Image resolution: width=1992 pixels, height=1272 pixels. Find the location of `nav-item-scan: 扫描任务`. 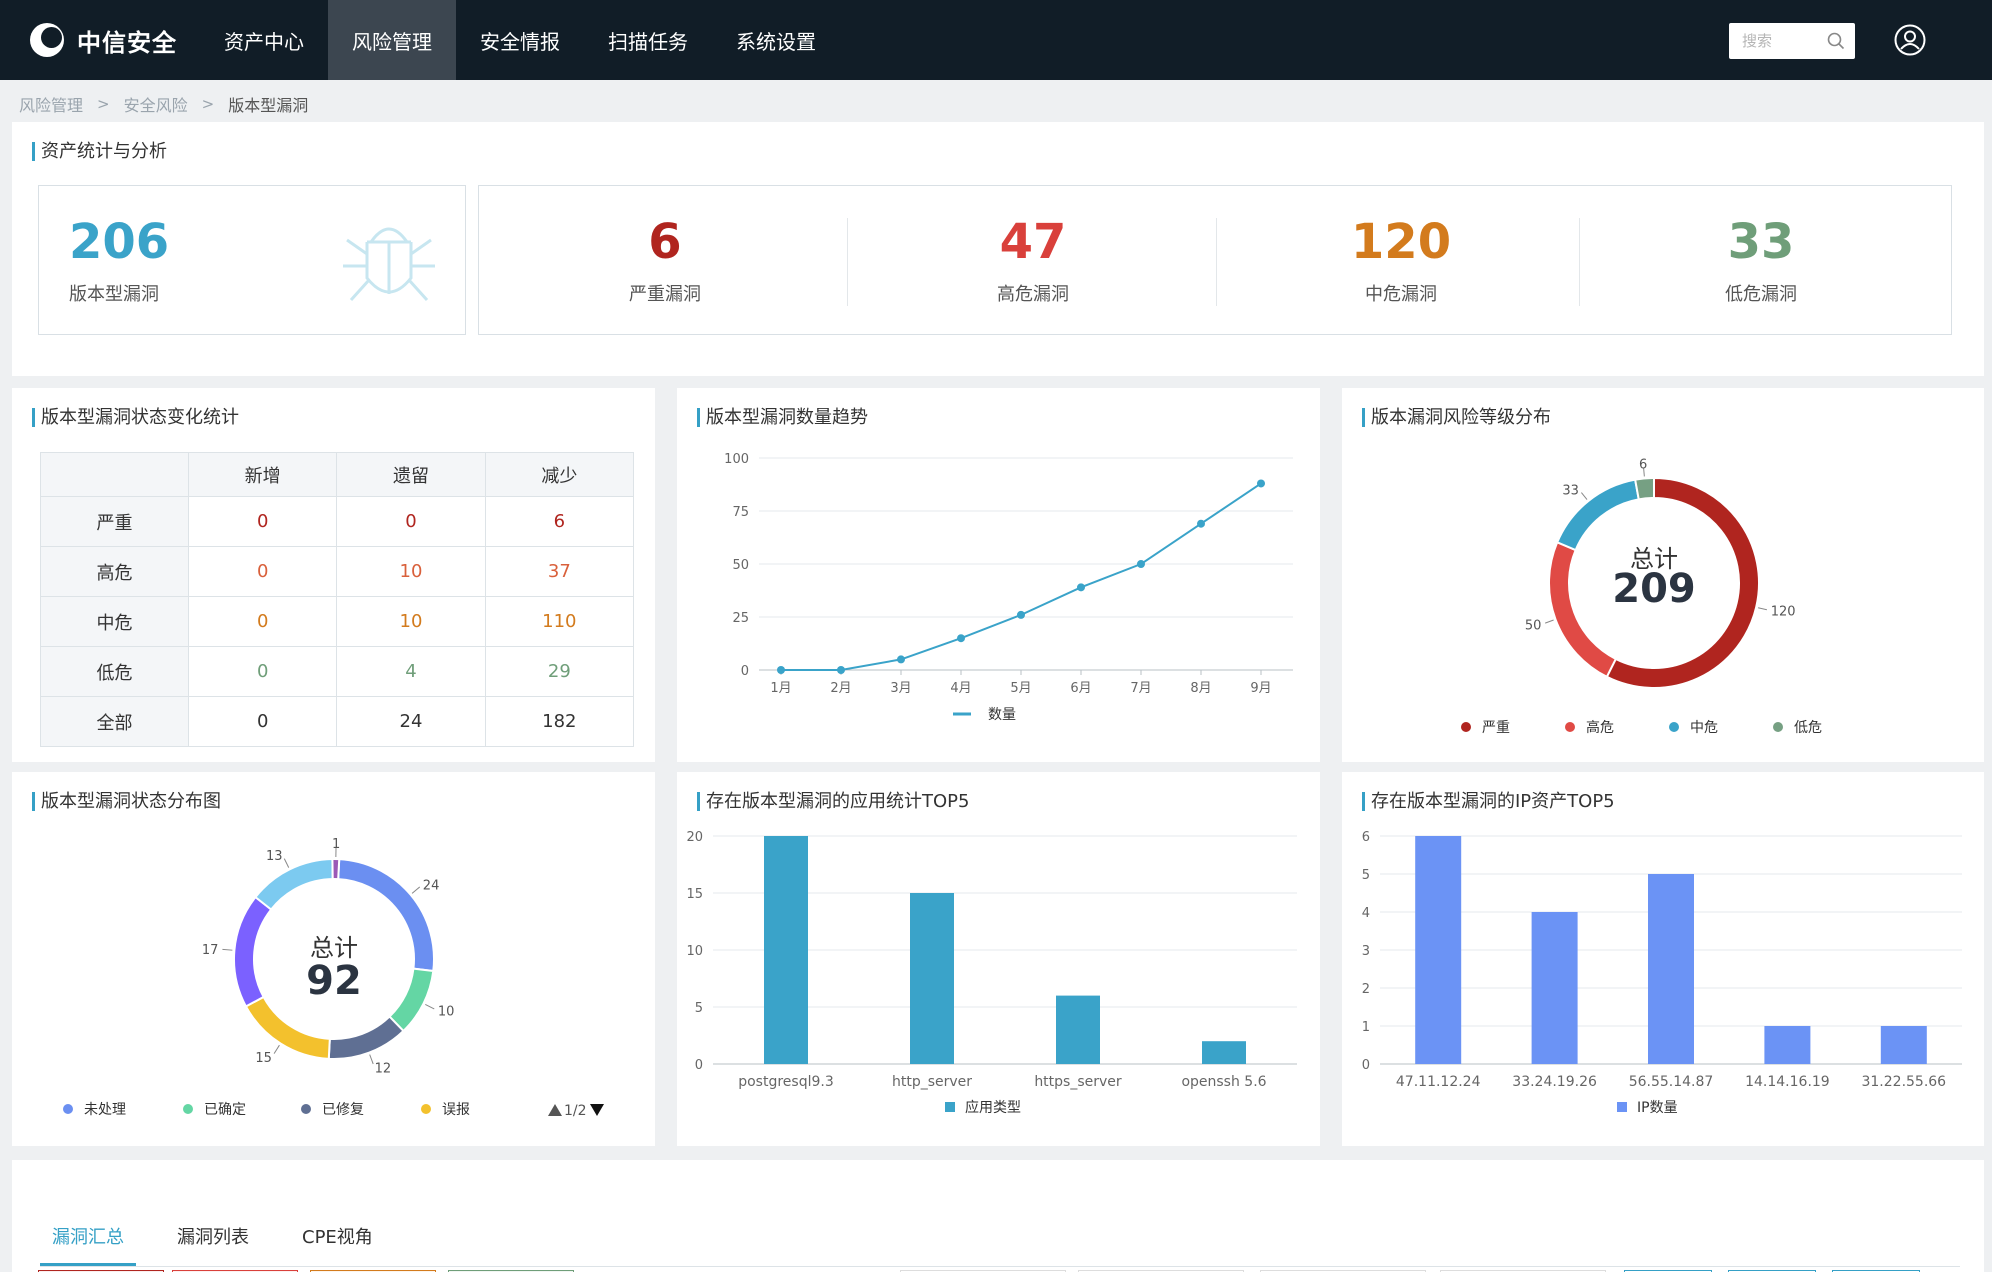

nav-item-scan: 扫描任务 is located at coordinates (648, 42).